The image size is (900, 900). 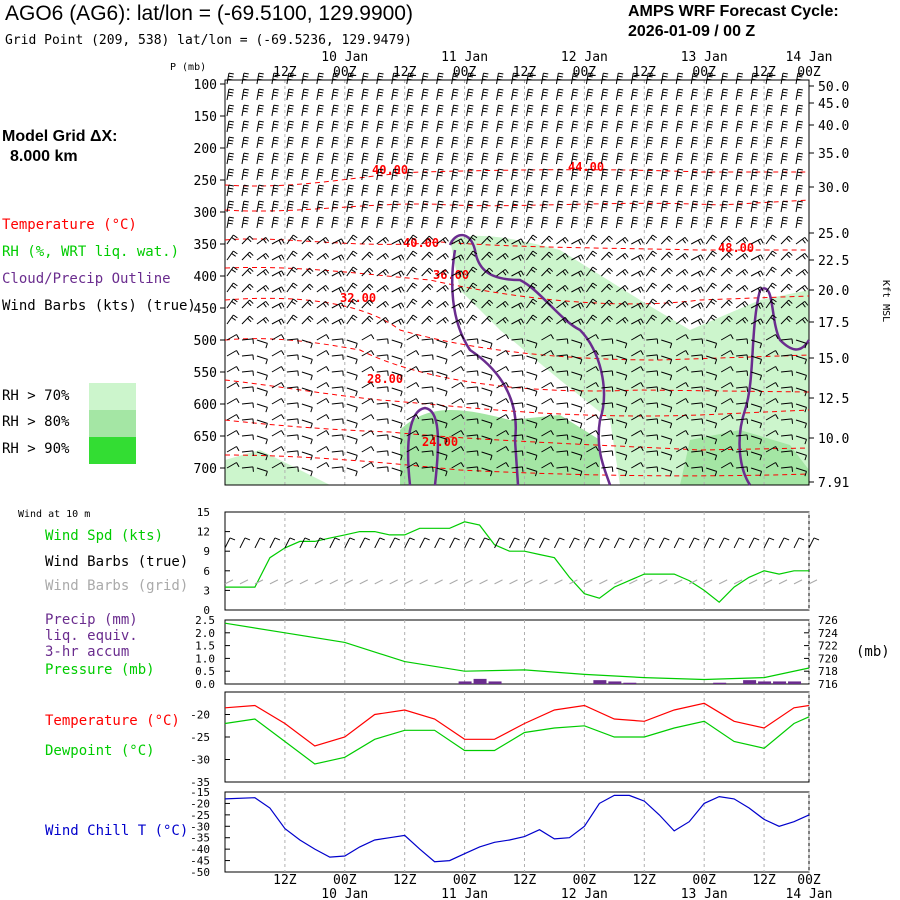 What do you see at coordinates (768, 582) in the screenshot?
I see `wind-barb-grid-shaft` at bounding box center [768, 582].